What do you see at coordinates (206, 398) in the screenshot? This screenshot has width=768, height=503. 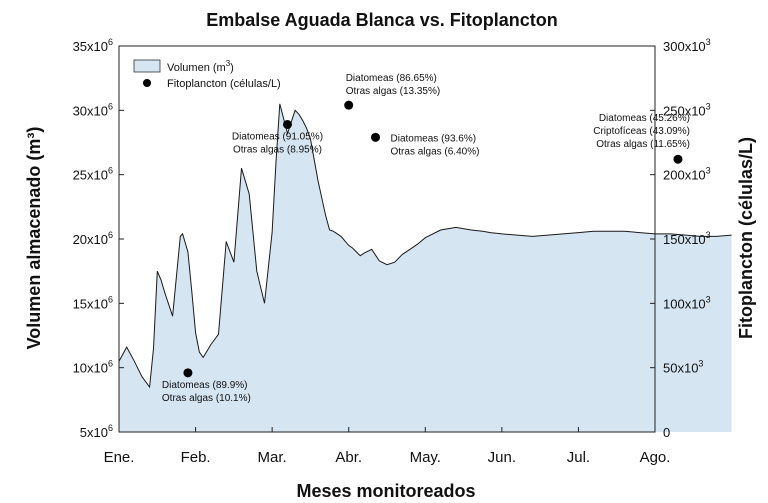 I see `phyto-annotation: Otras algas (10.1%)` at bounding box center [206, 398].